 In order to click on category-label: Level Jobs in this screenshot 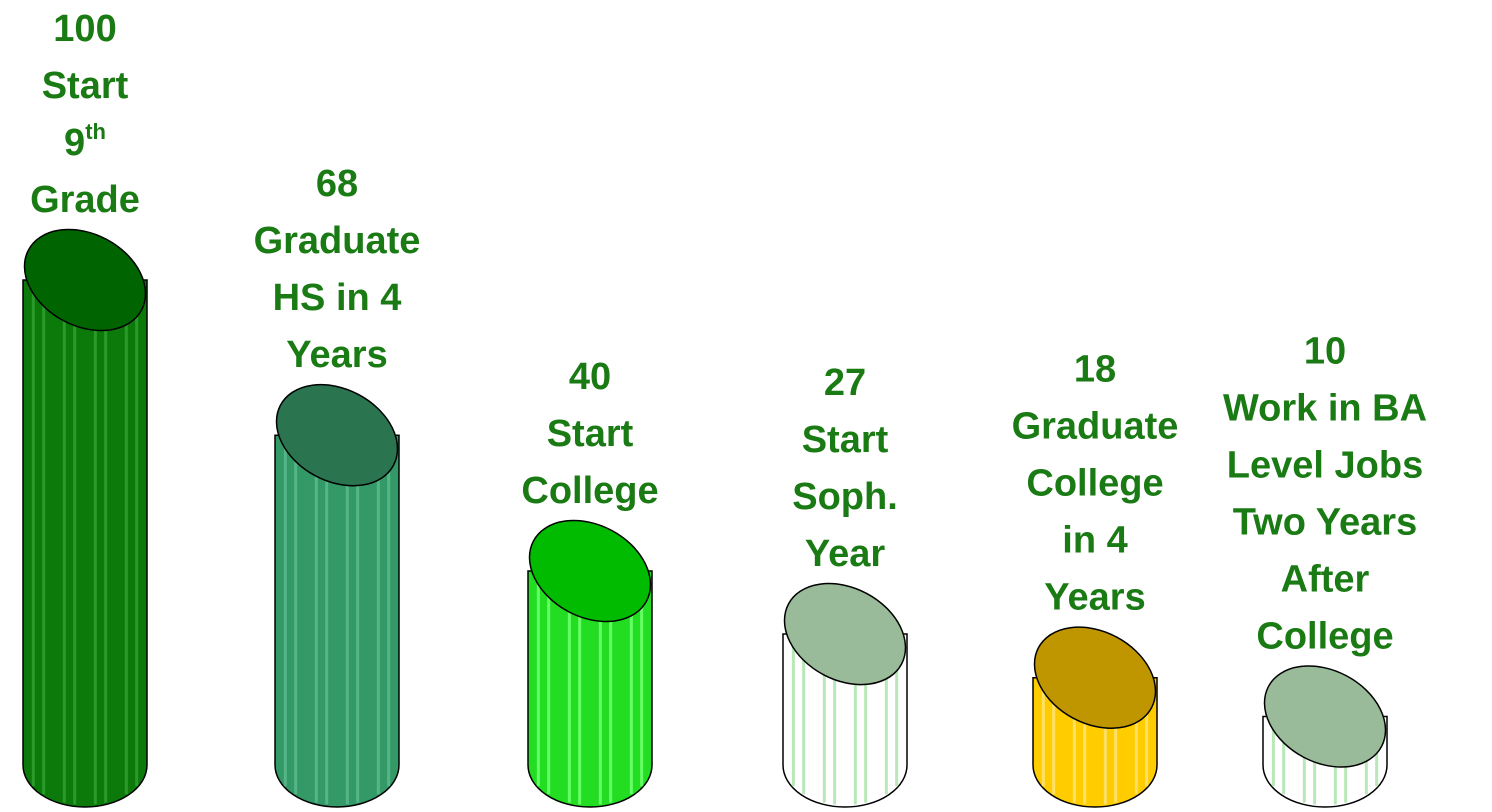, I will do `click(1325, 466)`.